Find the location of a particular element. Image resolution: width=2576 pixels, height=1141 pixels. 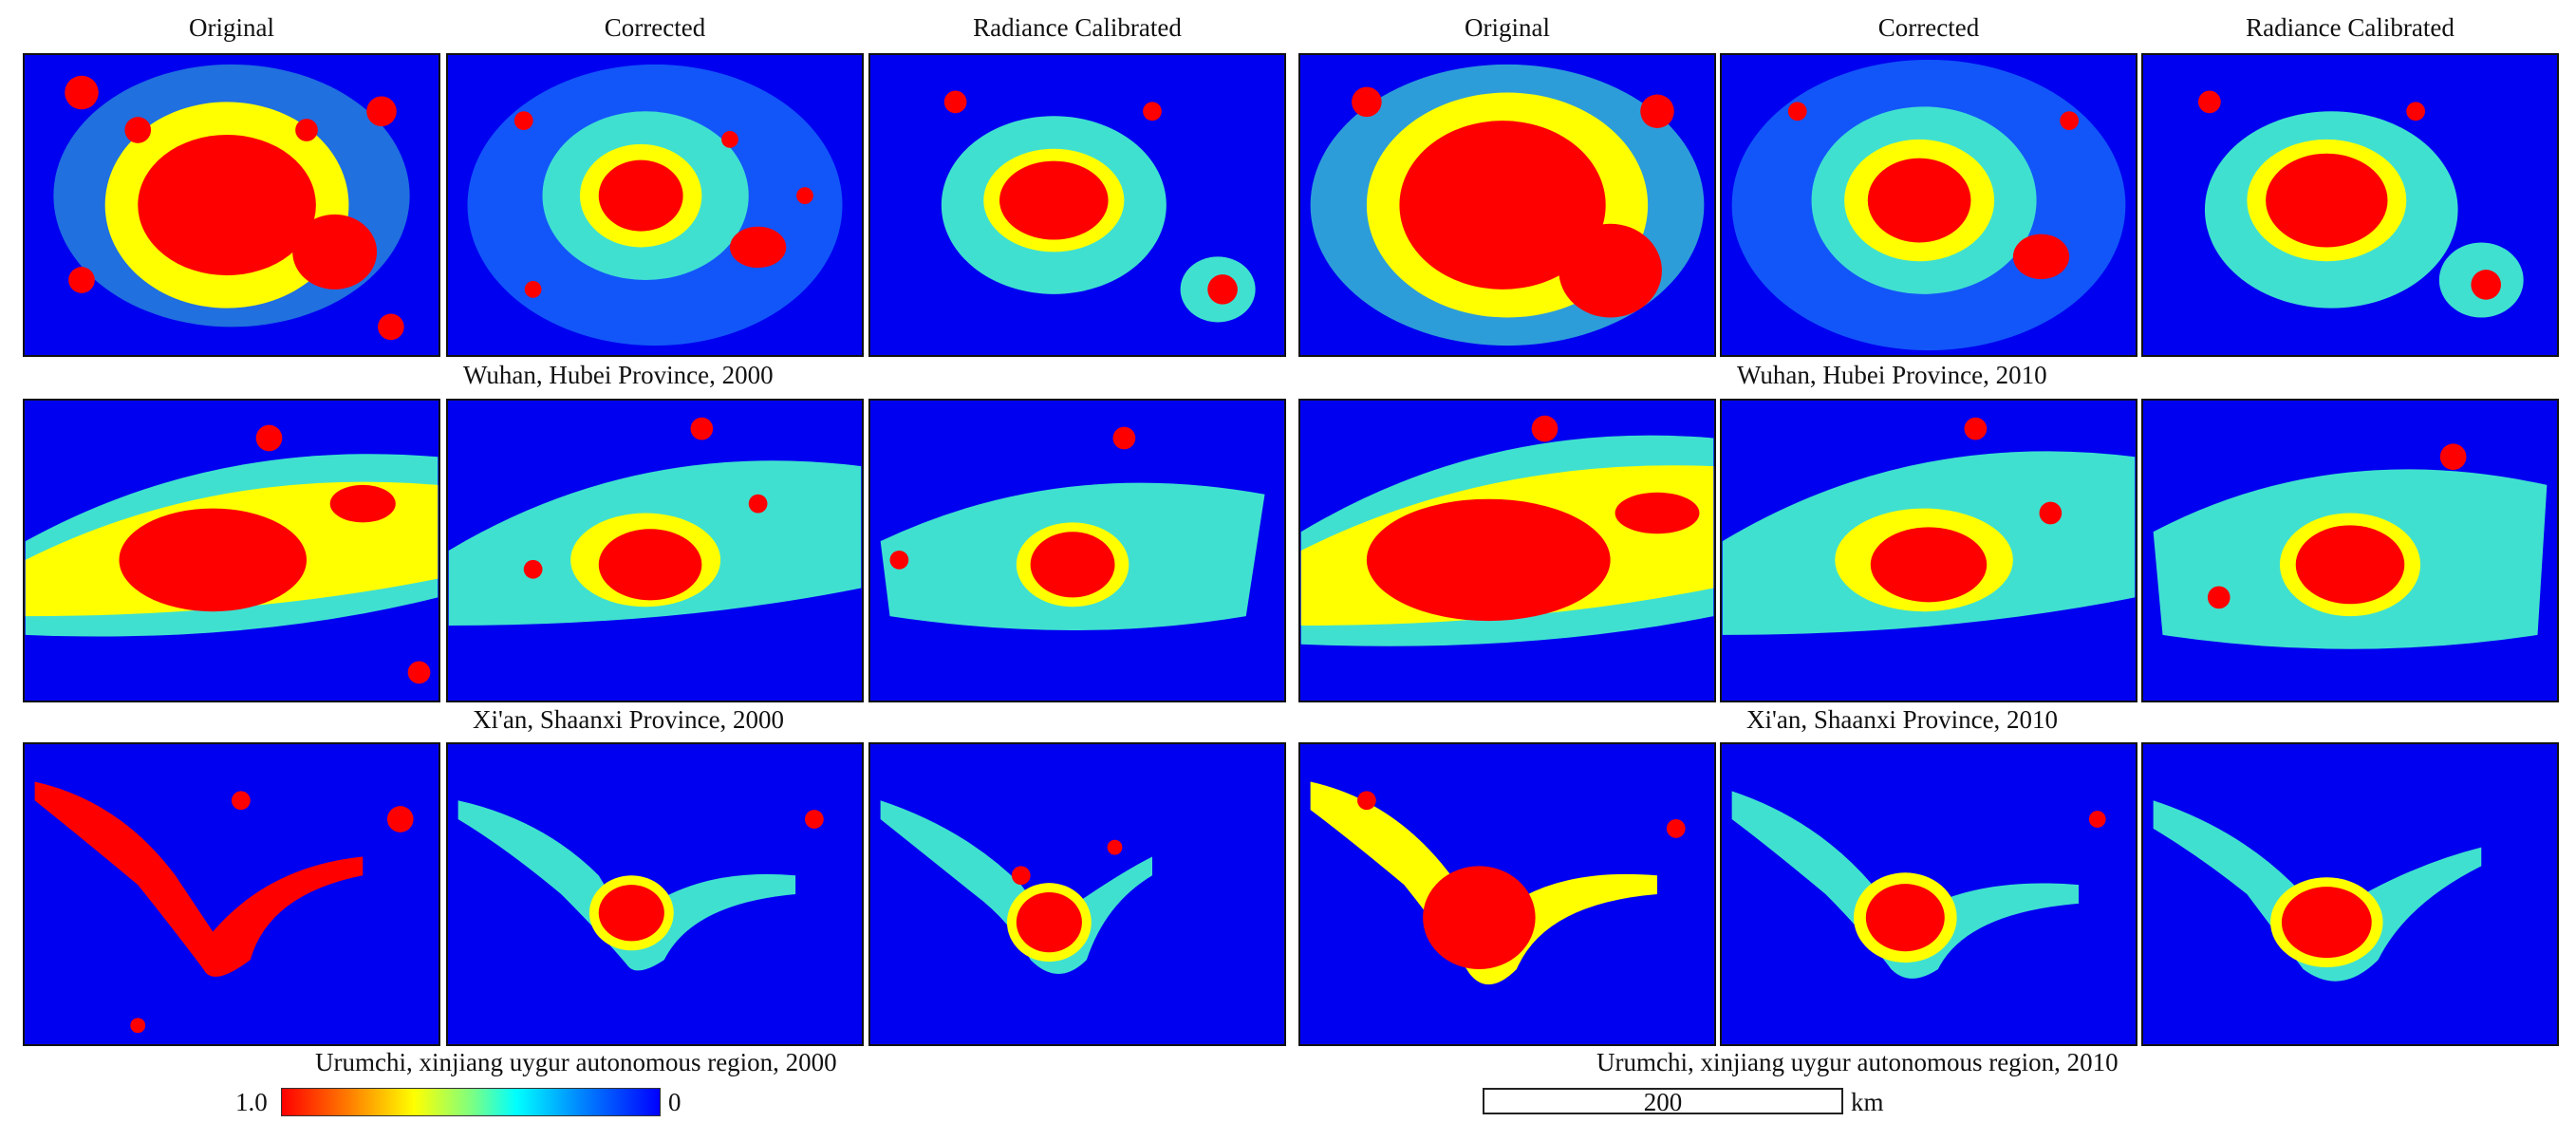

panel-urumchi-2000-radiance is located at coordinates (1077, 894).